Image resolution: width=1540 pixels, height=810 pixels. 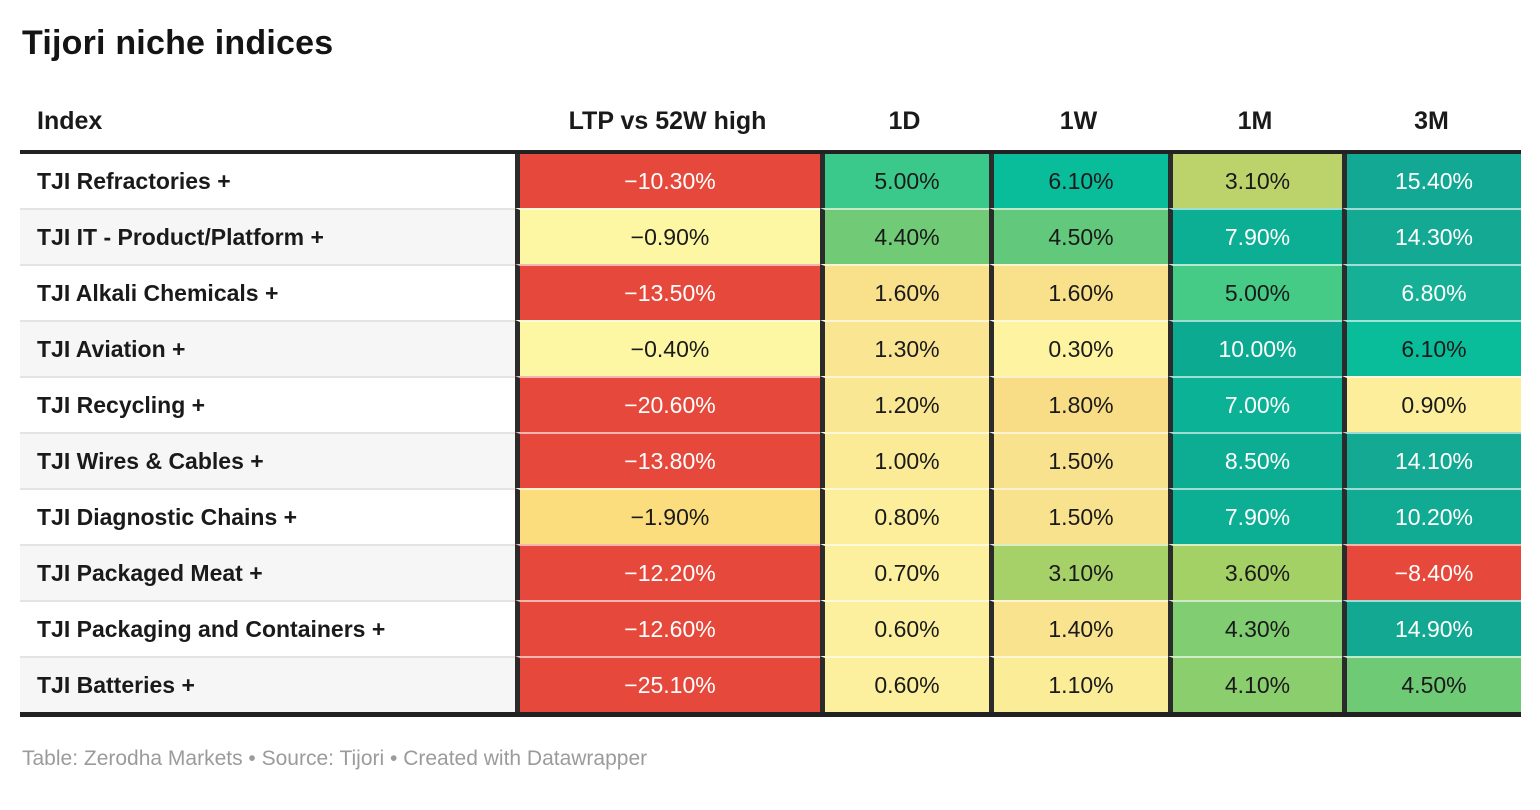 I want to click on value-cell: 7.00%, so click(x=1255, y=404).